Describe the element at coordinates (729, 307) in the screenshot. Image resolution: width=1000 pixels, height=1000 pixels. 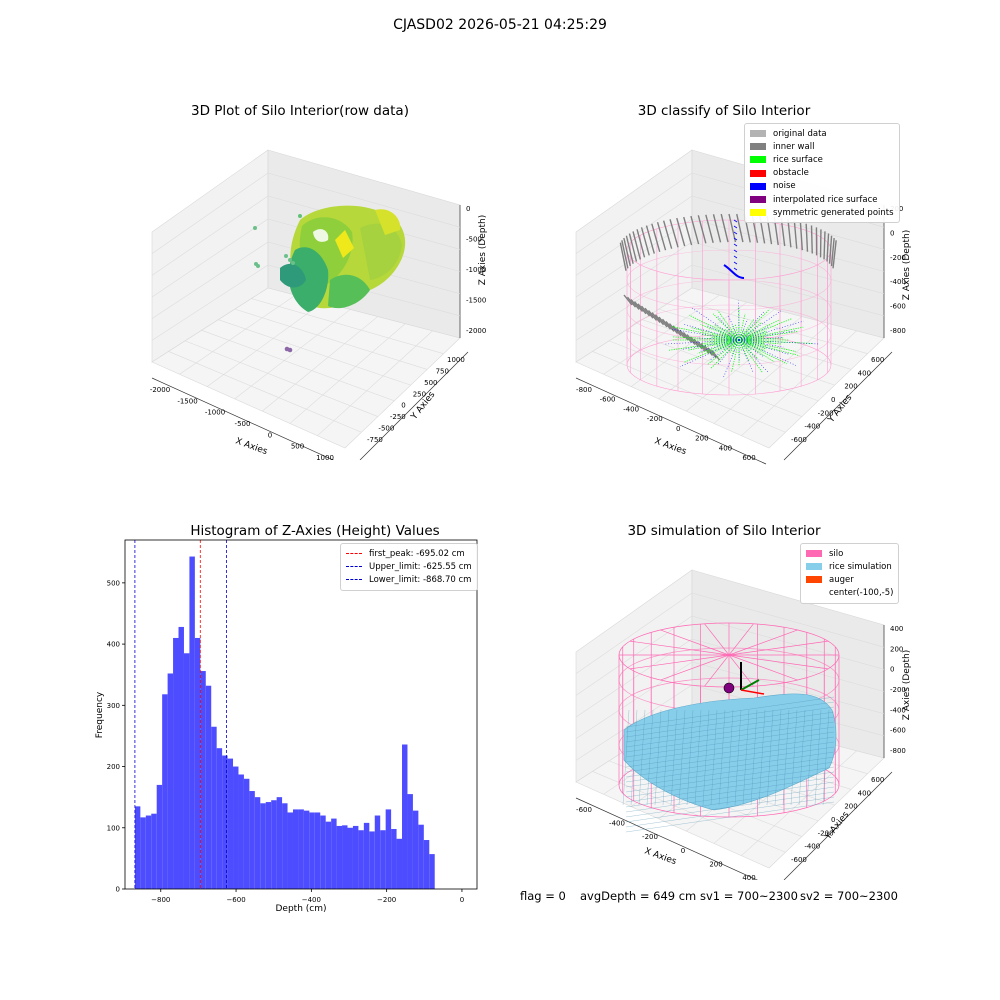
I see `silo-wireframe` at that location.